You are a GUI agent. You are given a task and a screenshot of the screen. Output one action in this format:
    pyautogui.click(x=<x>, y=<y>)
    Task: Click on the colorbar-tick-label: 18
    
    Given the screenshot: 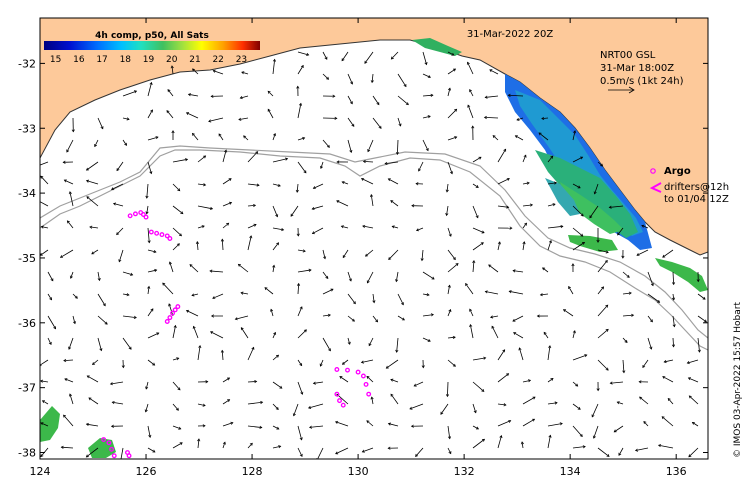 What is the action you would take?
    pyautogui.click(x=126, y=60)
    